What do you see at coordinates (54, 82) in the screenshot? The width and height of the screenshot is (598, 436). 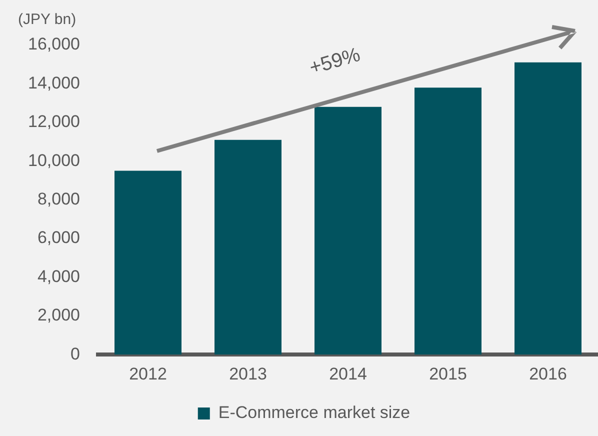 I see `y-tick-label: 14,000` at bounding box center [54, 82].